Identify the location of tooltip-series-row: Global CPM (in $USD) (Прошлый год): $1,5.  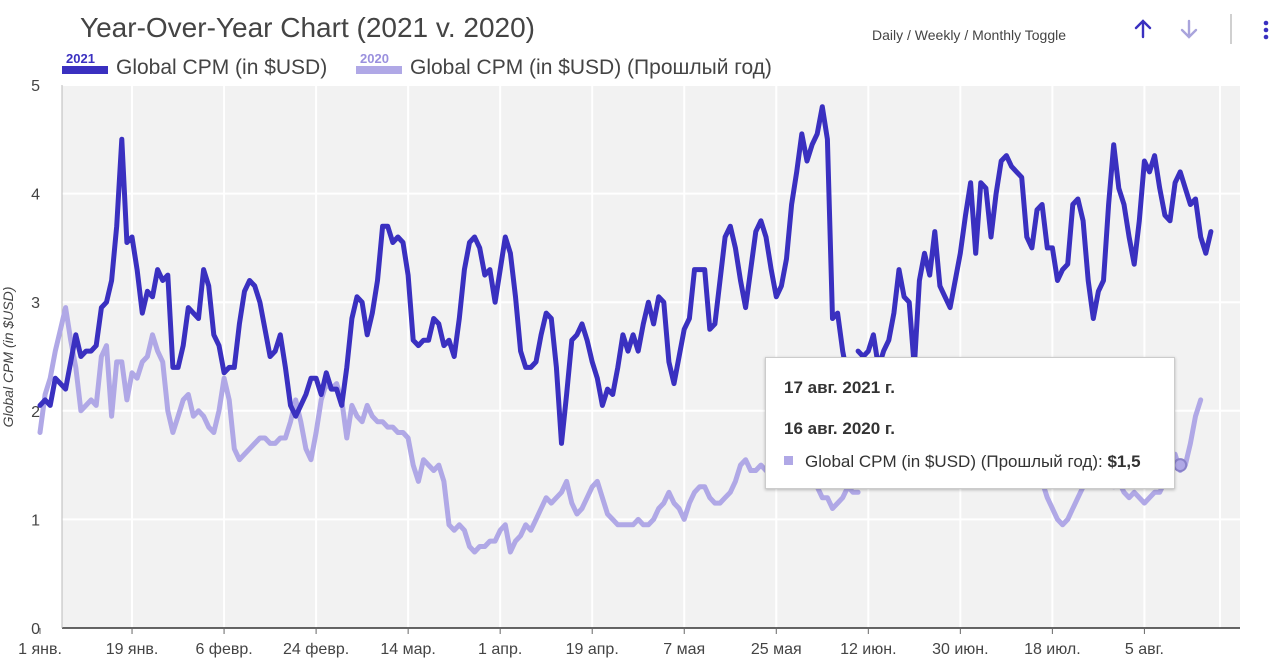
(962, 462).